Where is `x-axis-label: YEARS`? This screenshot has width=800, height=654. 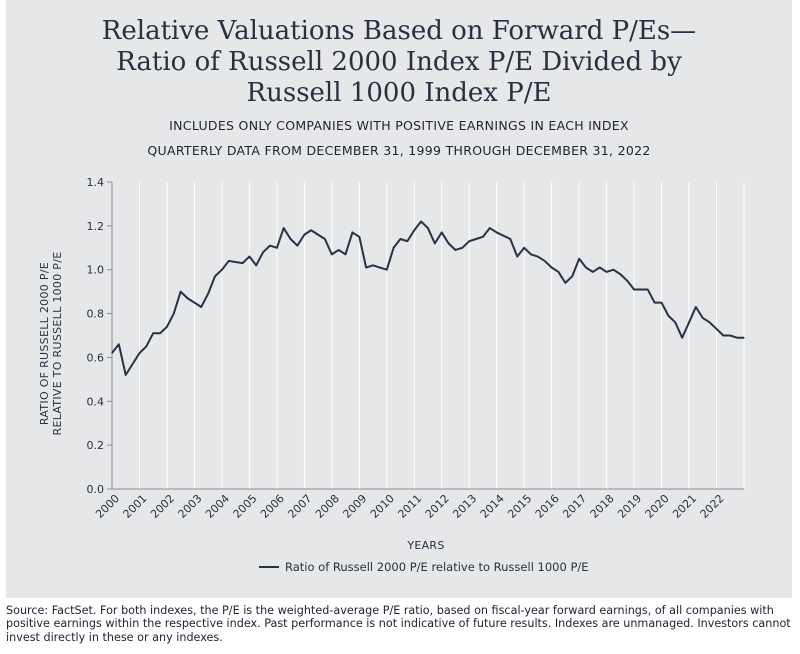
x-axis-label: YEARS is located at coordinates (425, 545).